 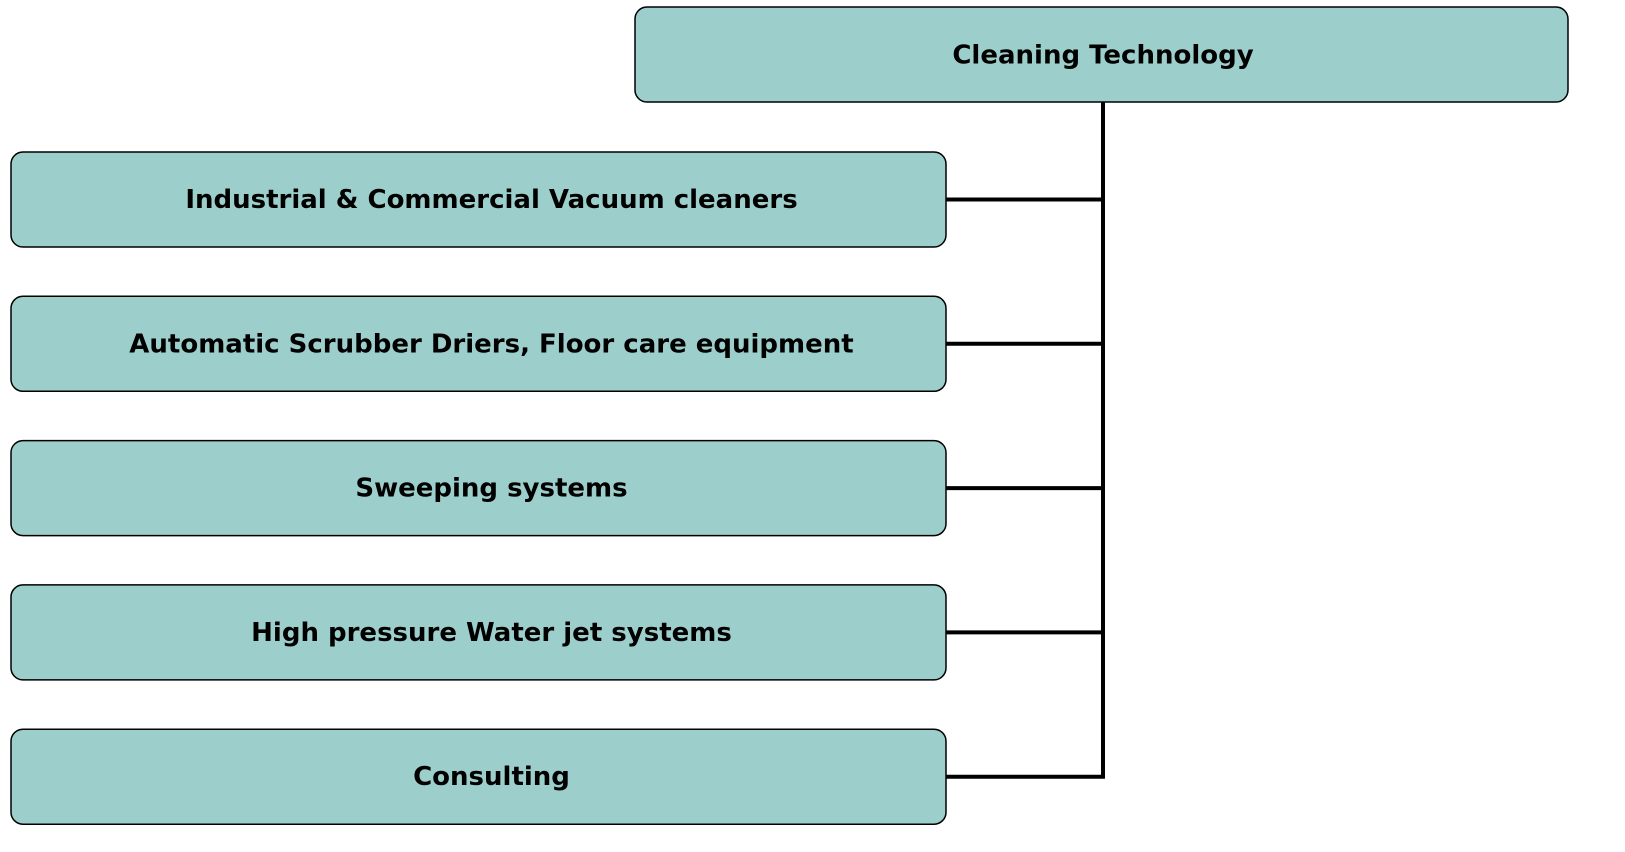 I want to click on child-label: Industrial & Commercial Vacuum cleaners, so click(x=491, y=200).